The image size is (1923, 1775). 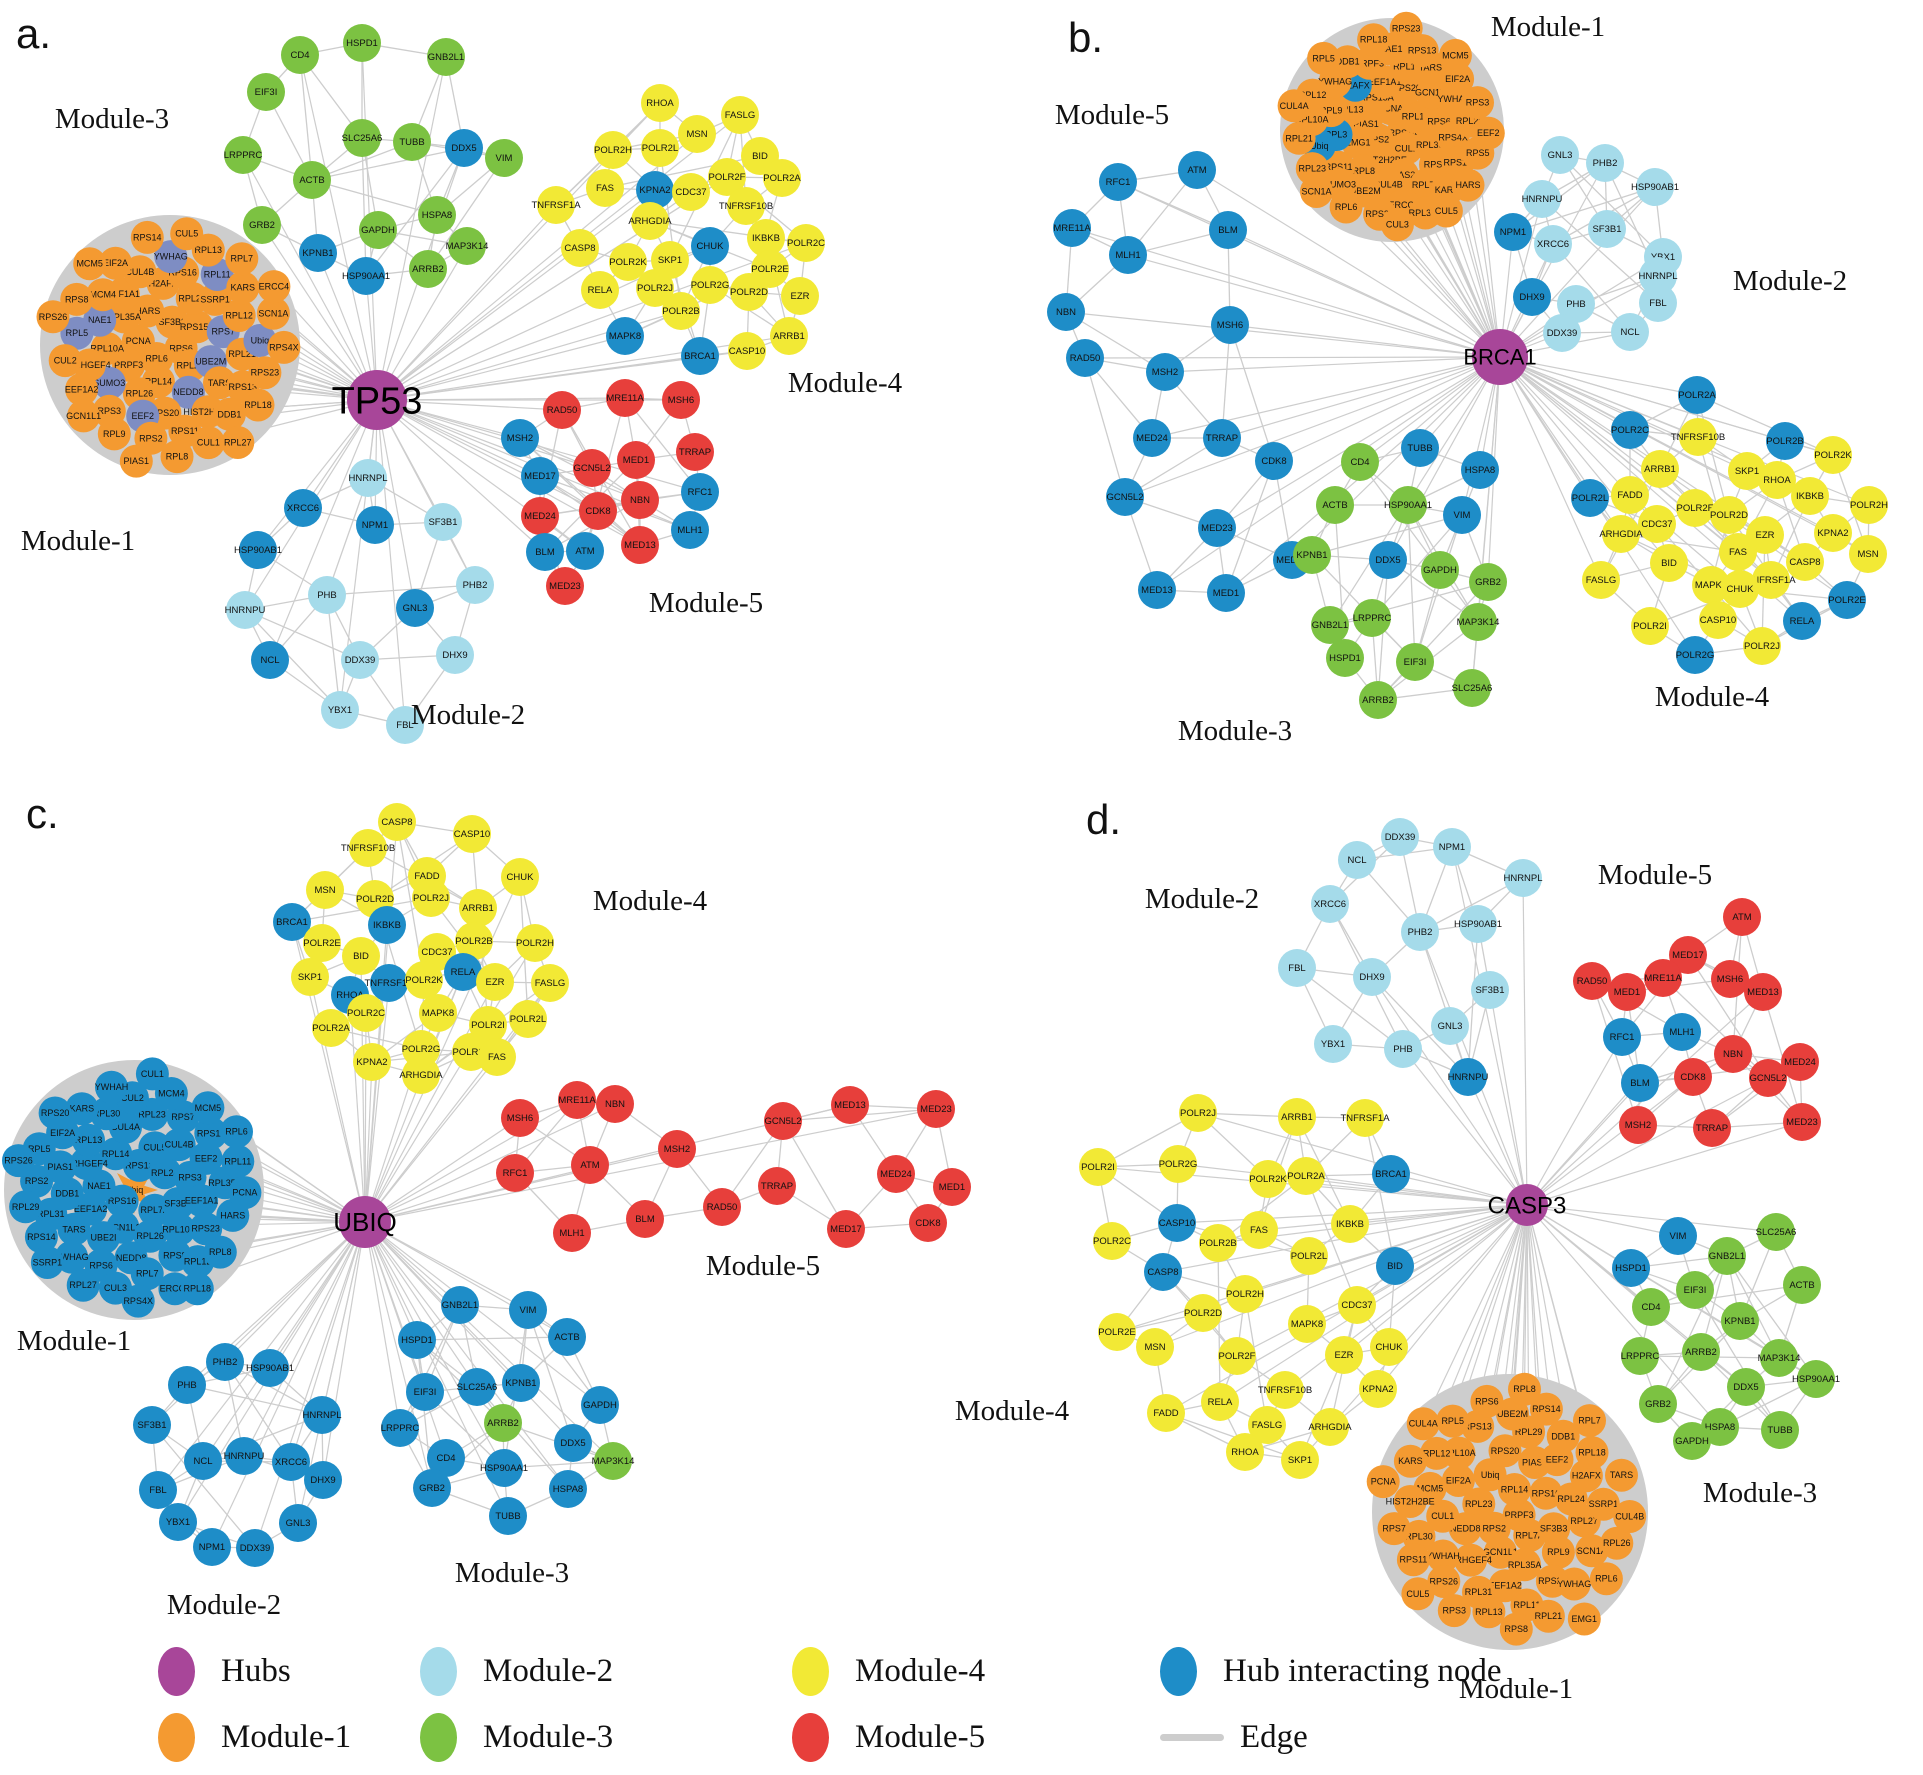 I want to click on node-faslg, so click(x=1267, y=1425).